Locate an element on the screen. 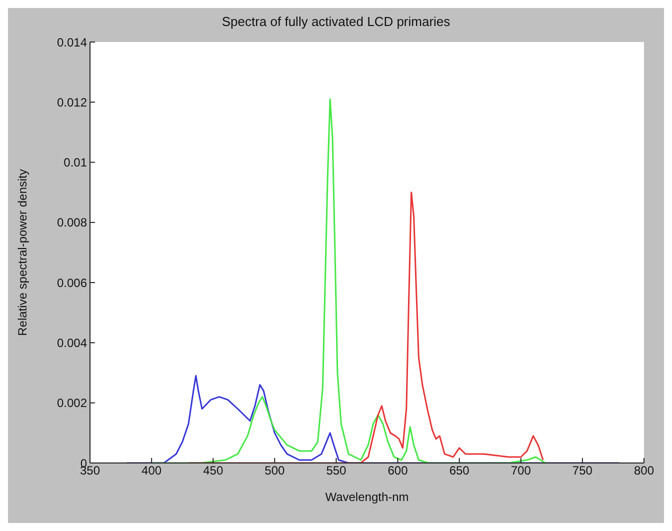  x-axis-title: Wavelength-nm is located at coordinates (367, 497).